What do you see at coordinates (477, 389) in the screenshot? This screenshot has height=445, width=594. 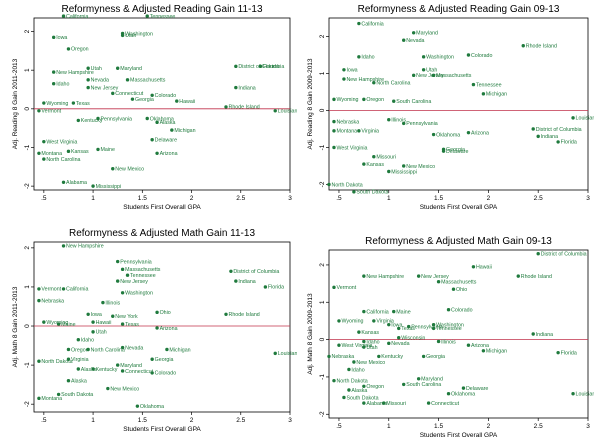 I see `point-label: Delaware` at bounding box center [477, 389].